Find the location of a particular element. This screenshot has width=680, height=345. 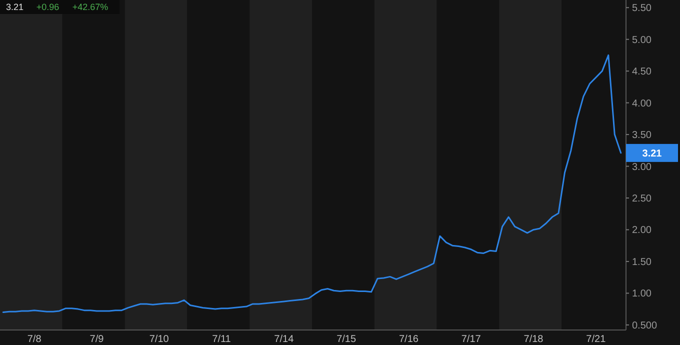

y-tick-label: 4.00 is located at coordinates (642, 104).